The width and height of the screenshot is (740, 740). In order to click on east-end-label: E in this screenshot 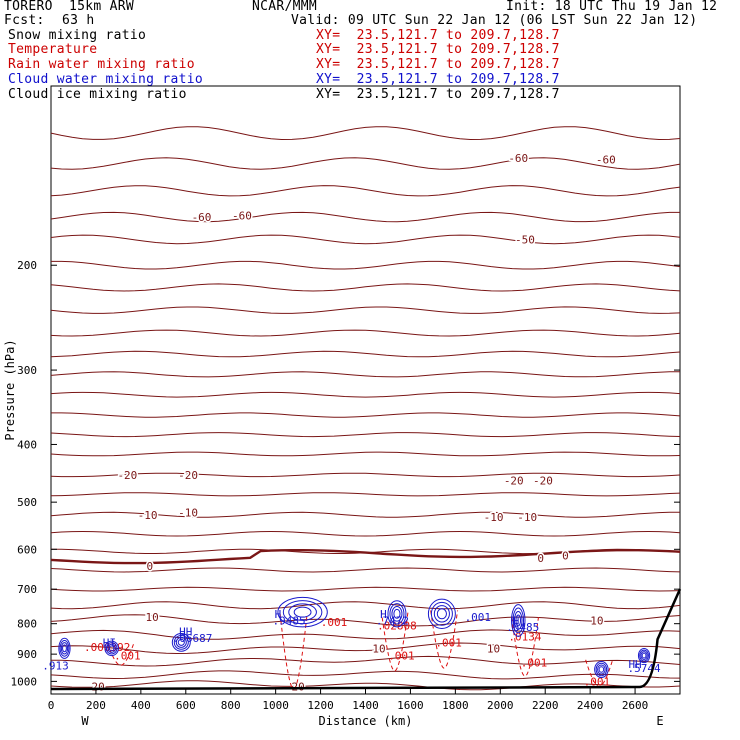, I will do `click(659, 721)`.